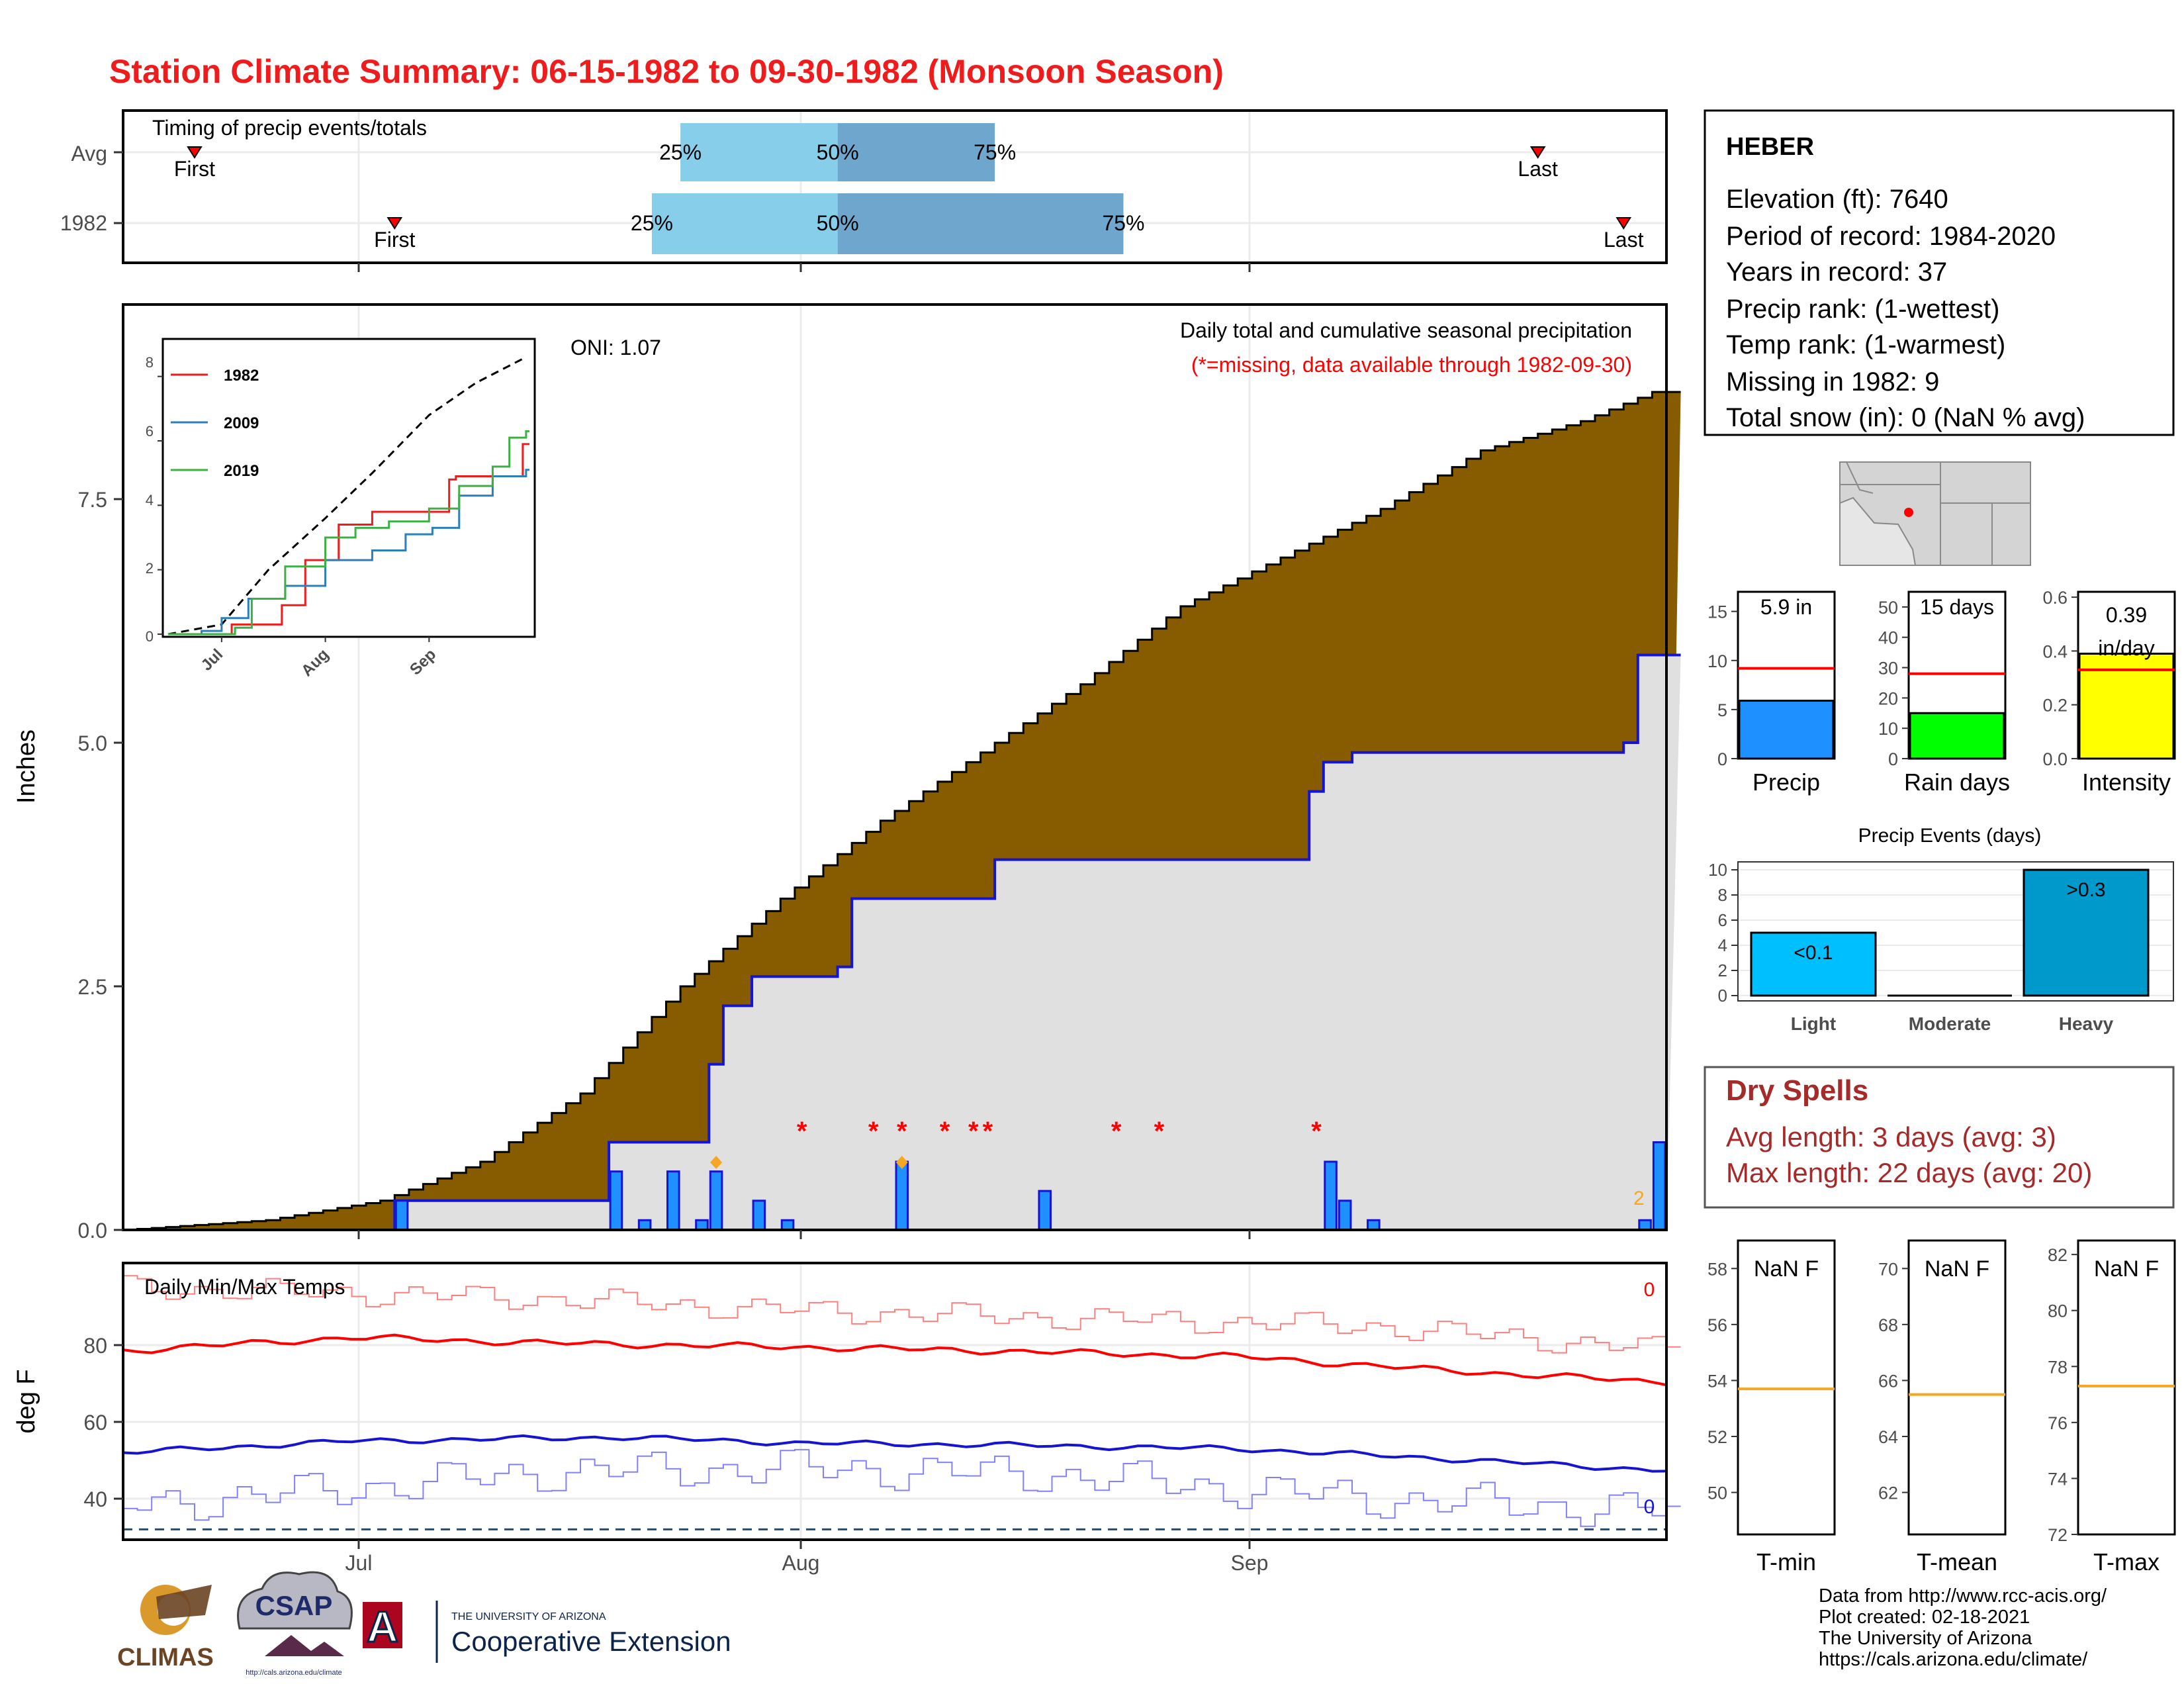 The width and height of the screenshot is (2184, 1688). I want to click on temp-ytick-60: 60, so click(95, 1422).